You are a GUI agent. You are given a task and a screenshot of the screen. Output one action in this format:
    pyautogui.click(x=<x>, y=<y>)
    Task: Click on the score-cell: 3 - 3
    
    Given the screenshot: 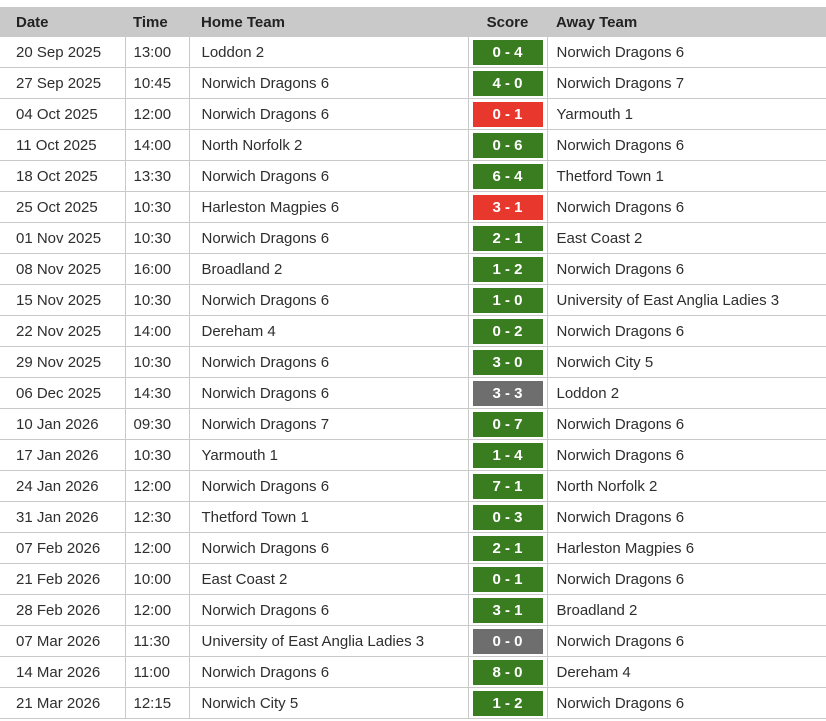 What is the action you would take?
    pyautogui.click(x=508, y=393)
    